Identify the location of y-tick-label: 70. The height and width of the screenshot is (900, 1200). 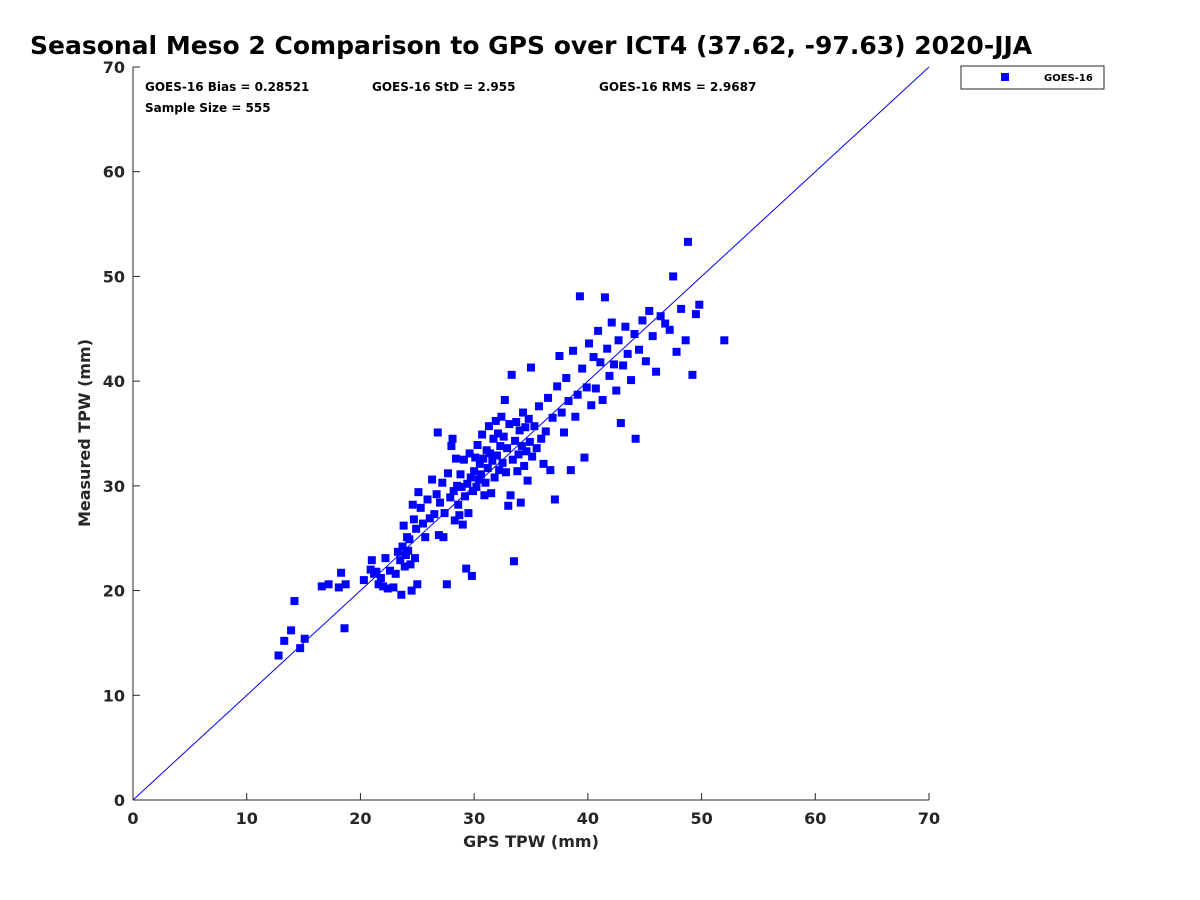
(114, 67).